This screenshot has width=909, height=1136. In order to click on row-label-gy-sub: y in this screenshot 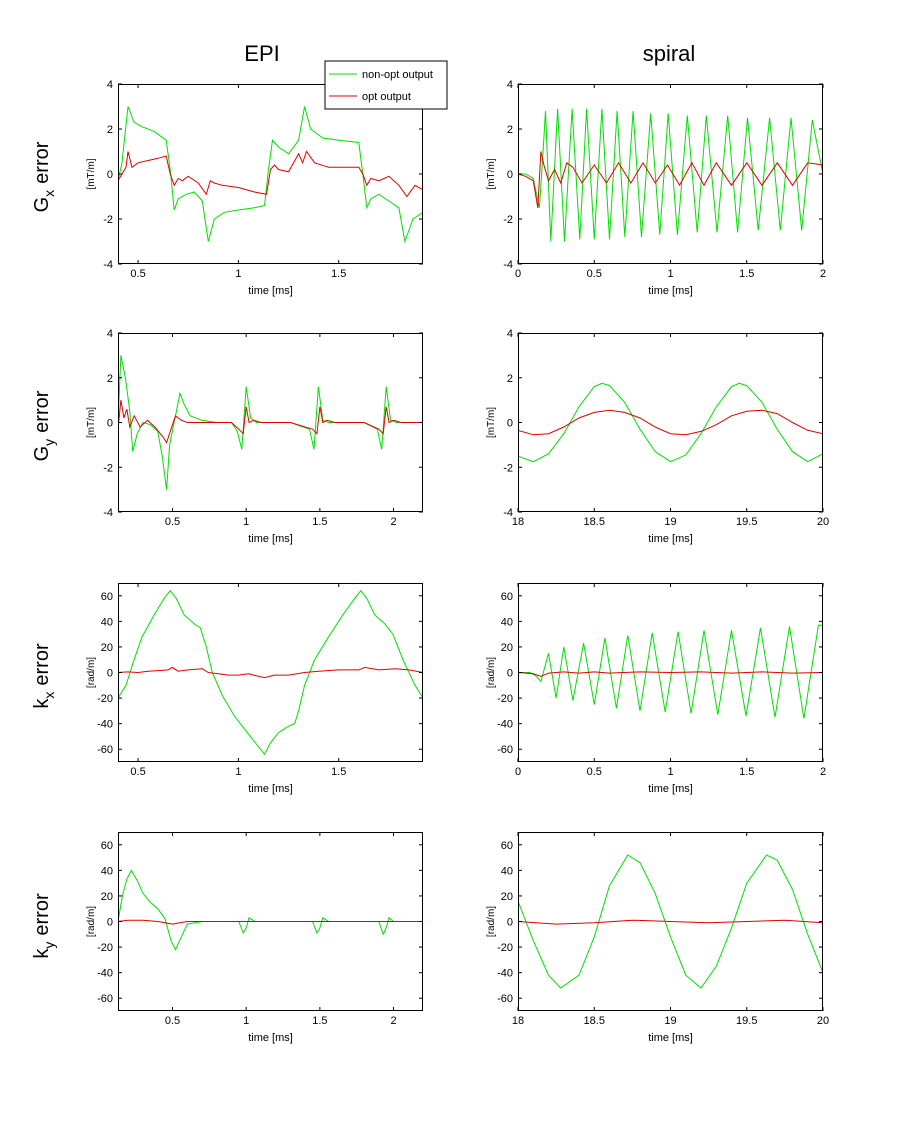, I will do `click(49, 442)`.